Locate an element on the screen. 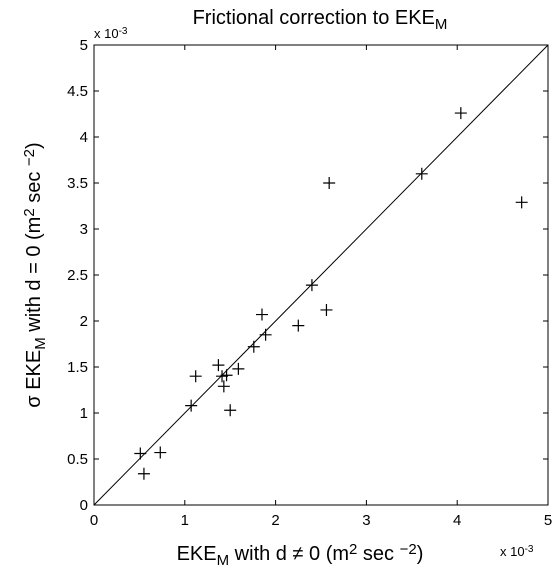  y-tick-label: 2 is located at coordinates (84, 321).